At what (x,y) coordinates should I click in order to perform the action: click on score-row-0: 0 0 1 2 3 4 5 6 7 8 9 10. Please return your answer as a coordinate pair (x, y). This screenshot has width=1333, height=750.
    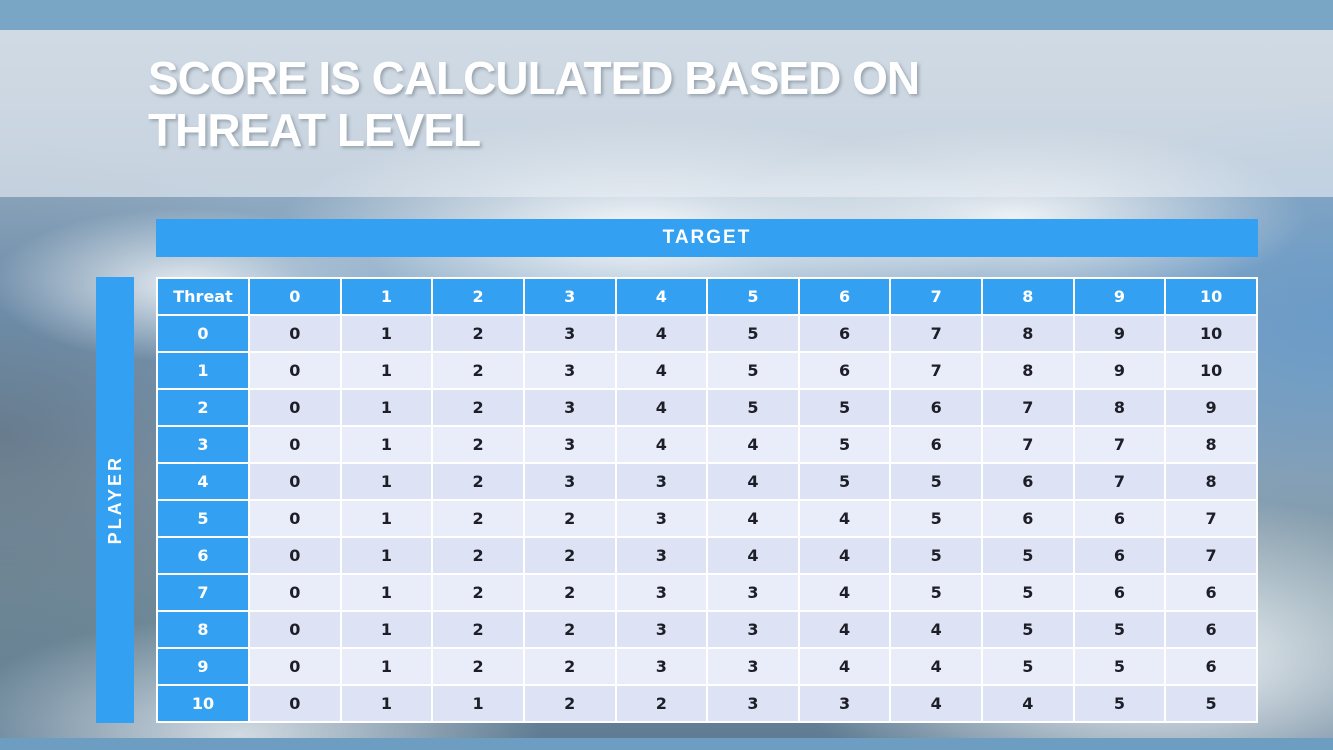
    Looking at the image, I should click on (707, 333).